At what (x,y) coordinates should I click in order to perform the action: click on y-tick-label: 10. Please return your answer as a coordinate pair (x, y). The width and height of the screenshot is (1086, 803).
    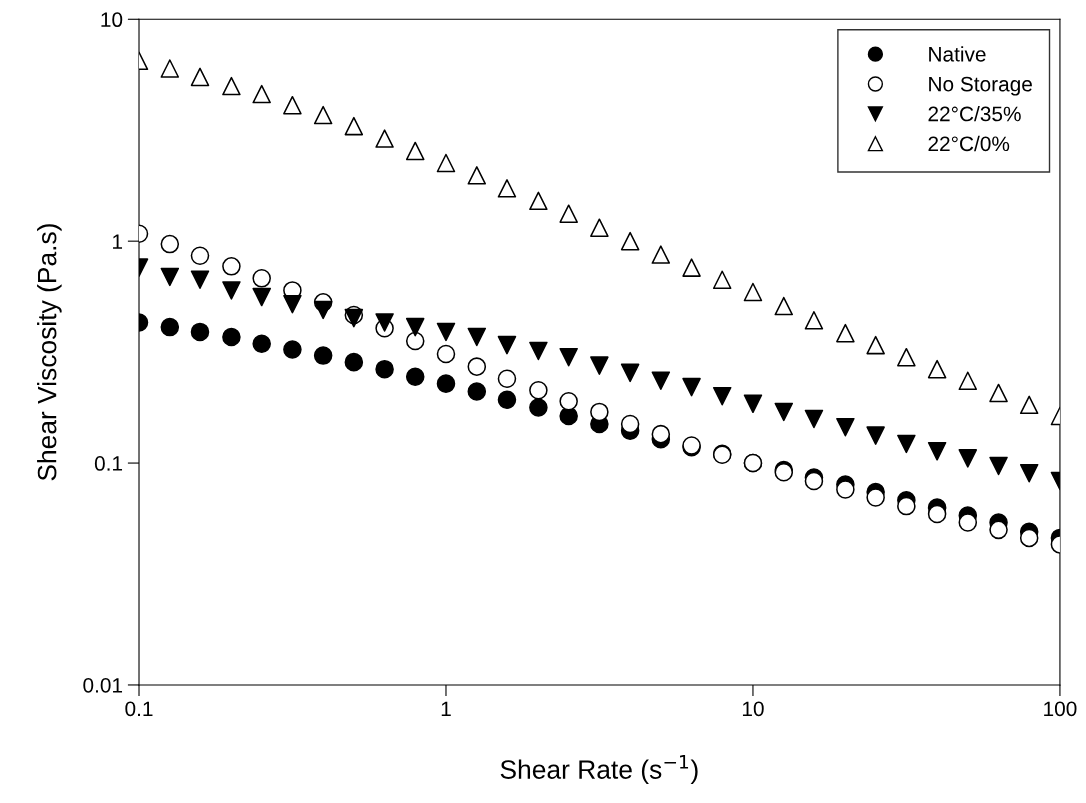
    Looking at the image, I should click on (112, 20).